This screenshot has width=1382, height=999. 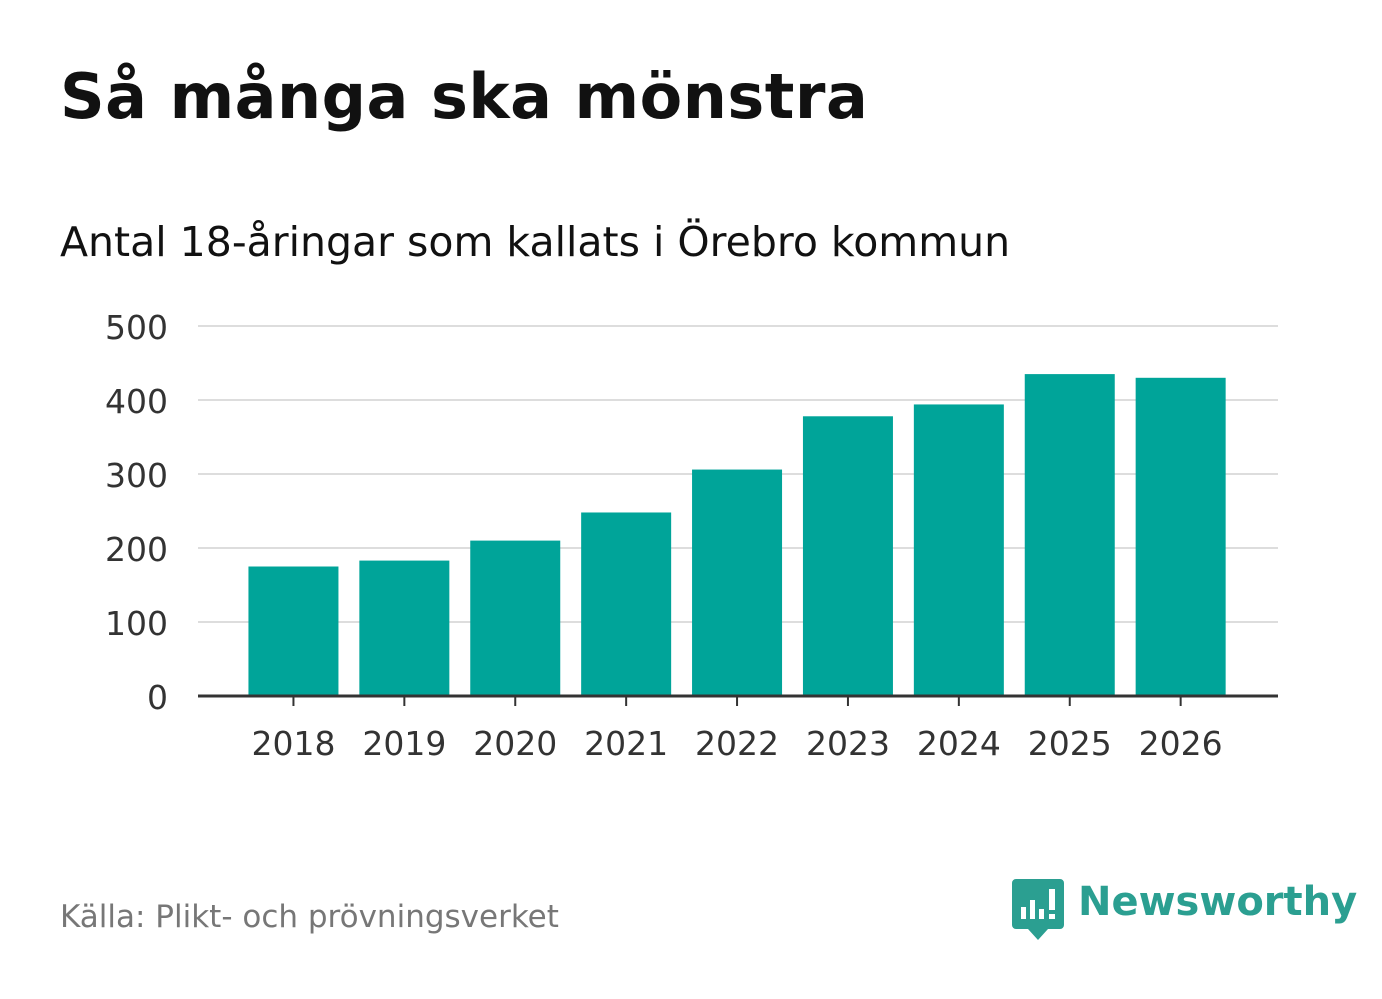 What do you see at coordinates (1070, 743) in the screenshot?
I see `x-tick-label: 2025` at bounding box center [1070, 743].